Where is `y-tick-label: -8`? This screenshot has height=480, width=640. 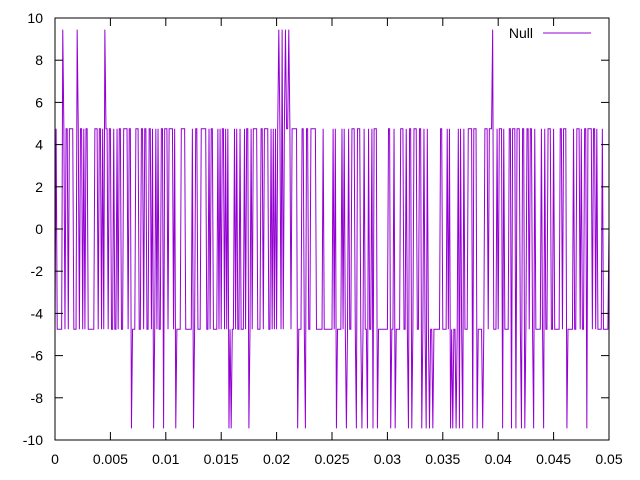 y-tick-label: -8 is located at coordinates (37, 398).